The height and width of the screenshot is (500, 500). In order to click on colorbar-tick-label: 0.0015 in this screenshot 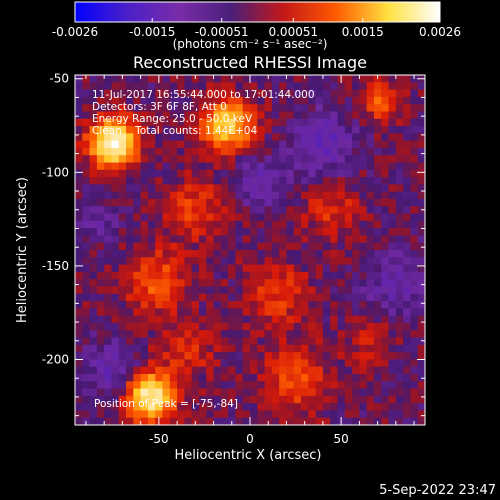, I will do `click(363, 32)`.